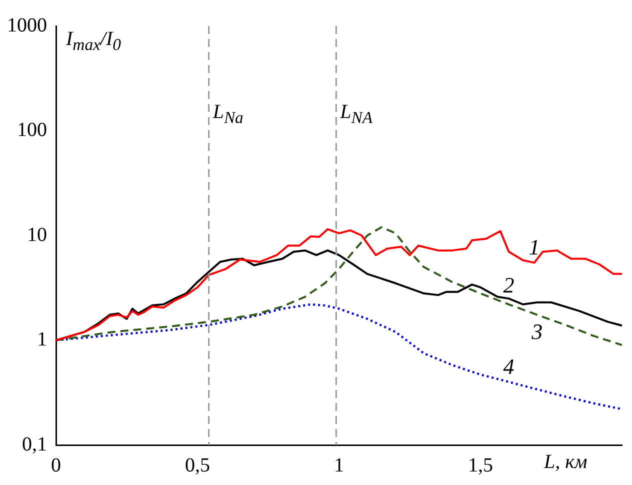 This screenshot has height=485, width=632. What do you see at coordinates (566, 462) in the screenshot?
I see `x-axis-title: L, км` at bounding box center [566, 462].